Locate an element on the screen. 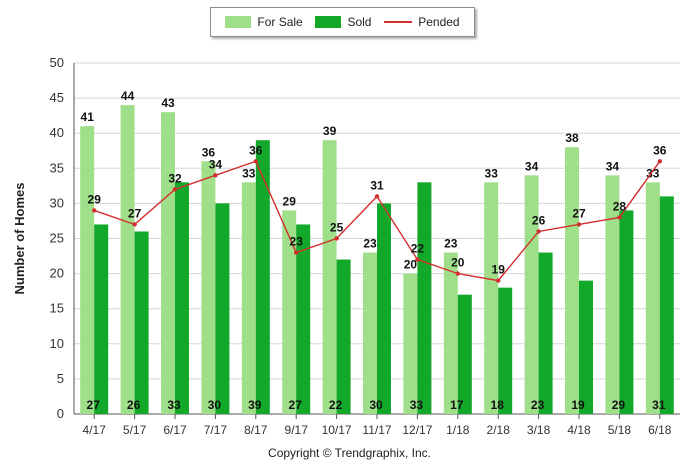  data-label-pended: 19 is located at coordinates (499, 270).